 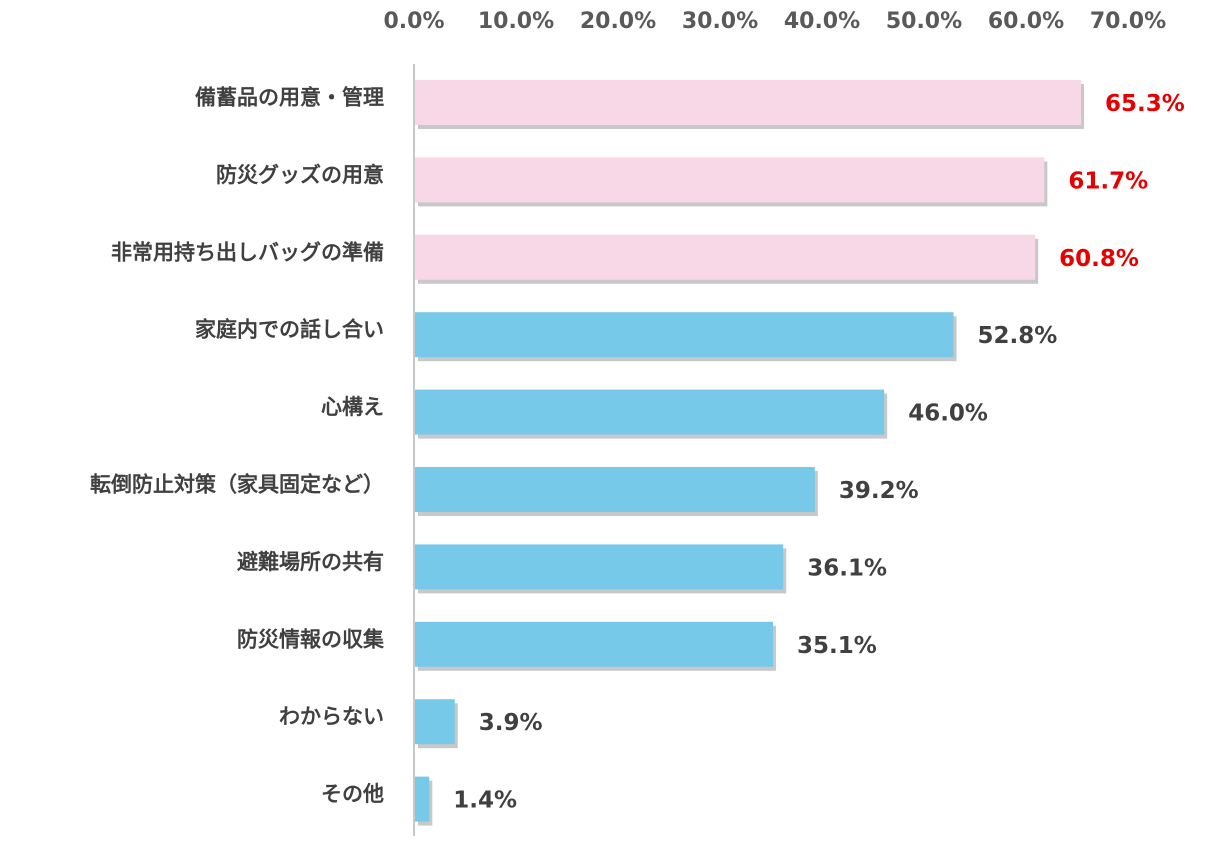 What do you see at coordinates (847, 568) in the screenshot?
I see `data-label: 36.1%` at bounding box center [847, 568].